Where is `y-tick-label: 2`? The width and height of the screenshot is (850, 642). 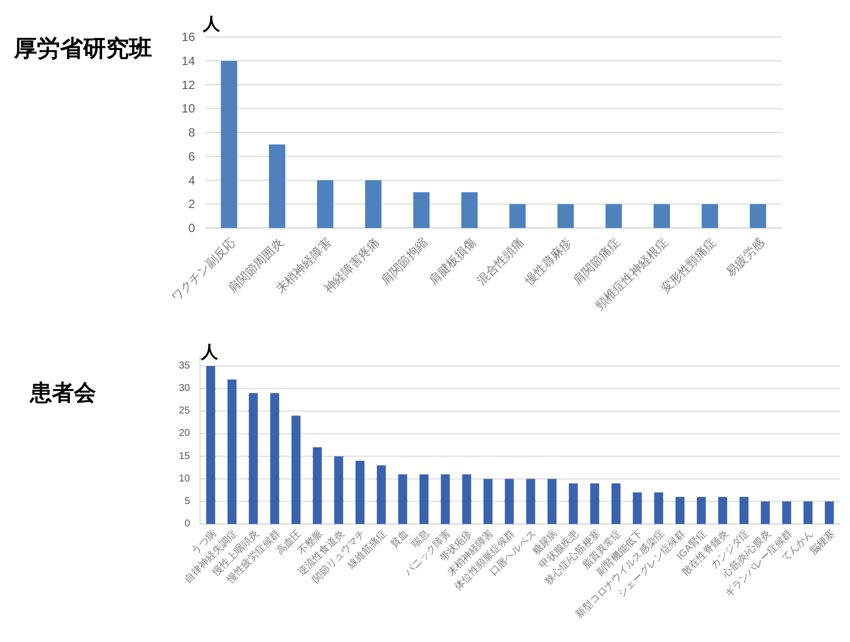 y-tick-label: 2 is located at coordinates (192, 204).